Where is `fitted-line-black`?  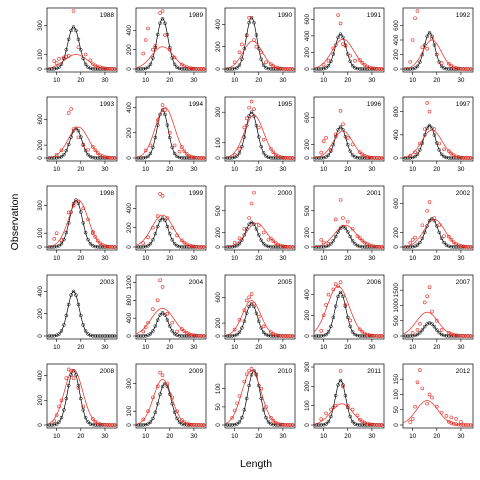 fitted-line-black is located at coordinates (171, 324).